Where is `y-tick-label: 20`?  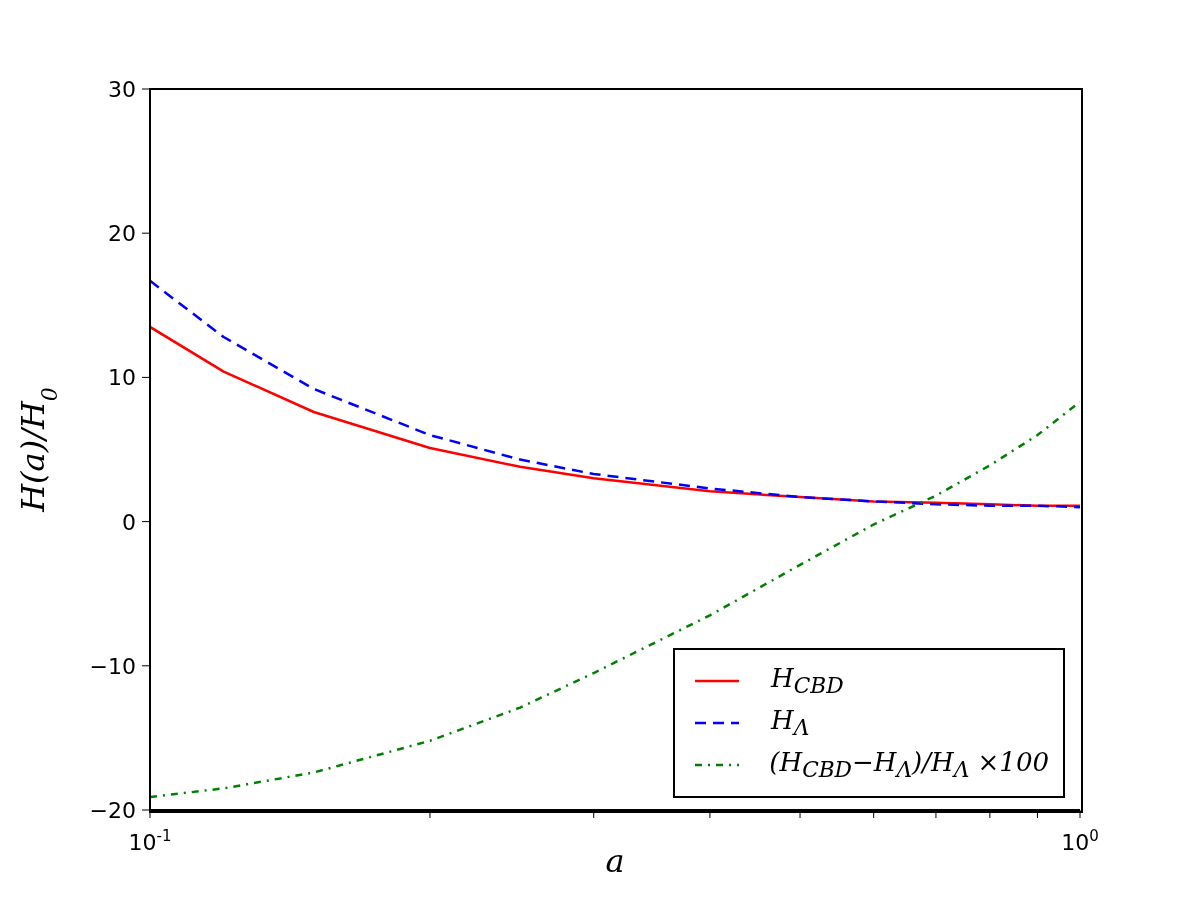
y-tick-label: 20 is located at coordinates (122, 234).